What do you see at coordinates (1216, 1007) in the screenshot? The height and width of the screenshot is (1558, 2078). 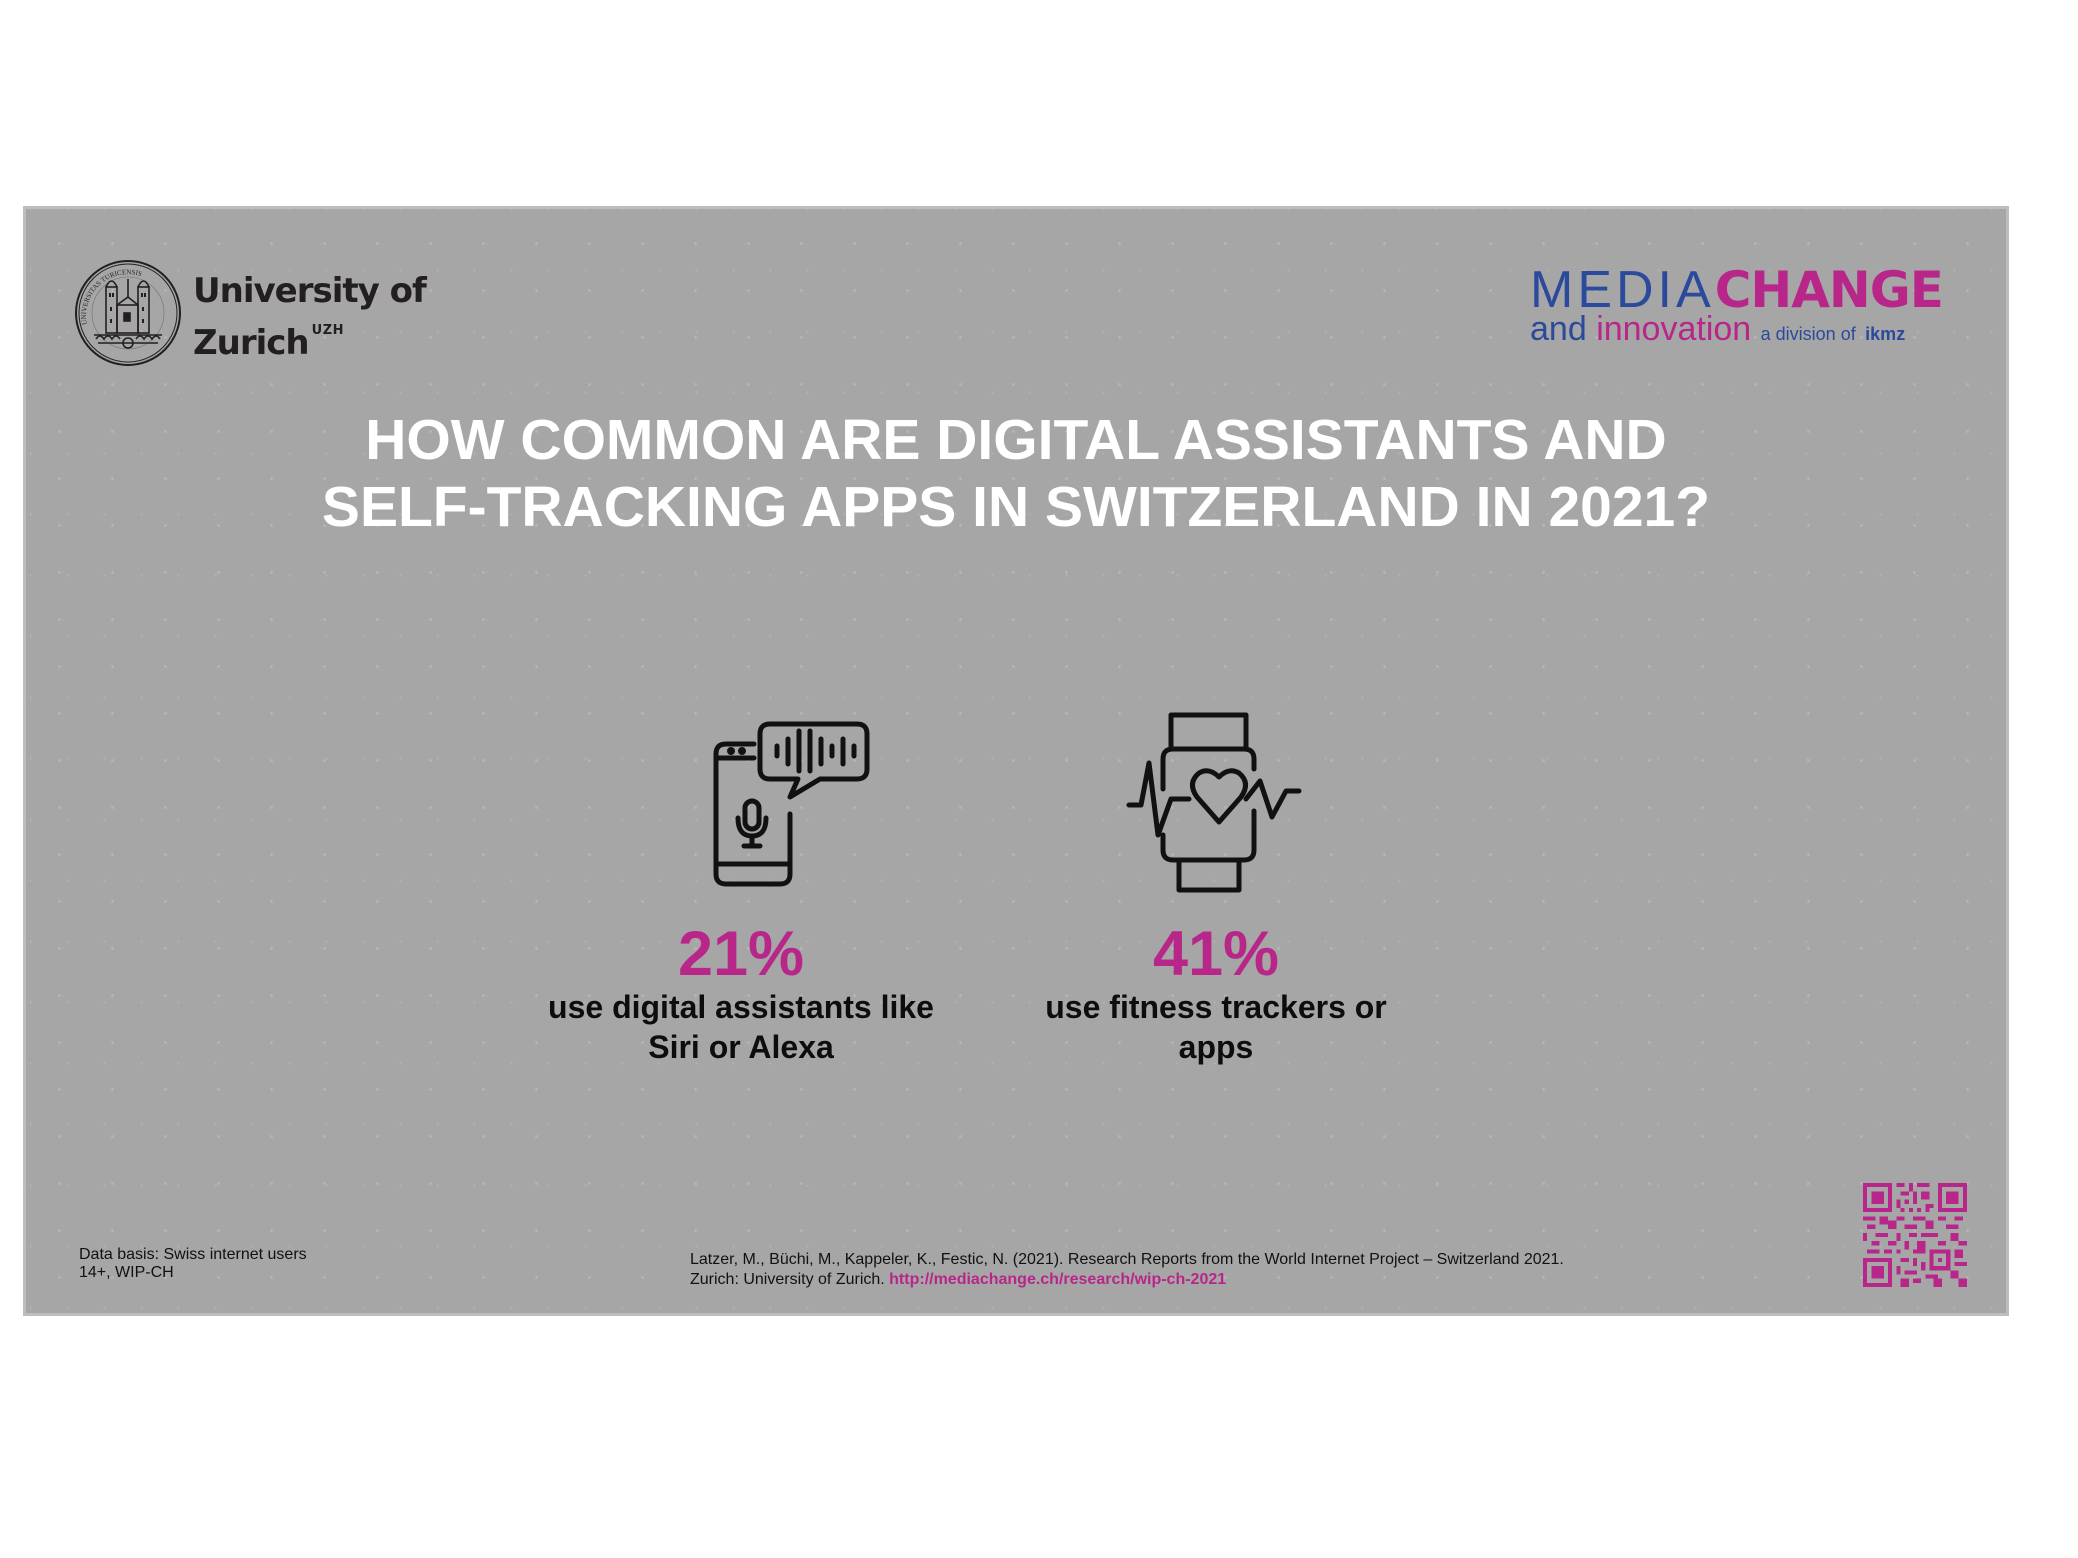 I see `stat-description-line1: use fitness trackers or` at bounding box center [1216, 1007].